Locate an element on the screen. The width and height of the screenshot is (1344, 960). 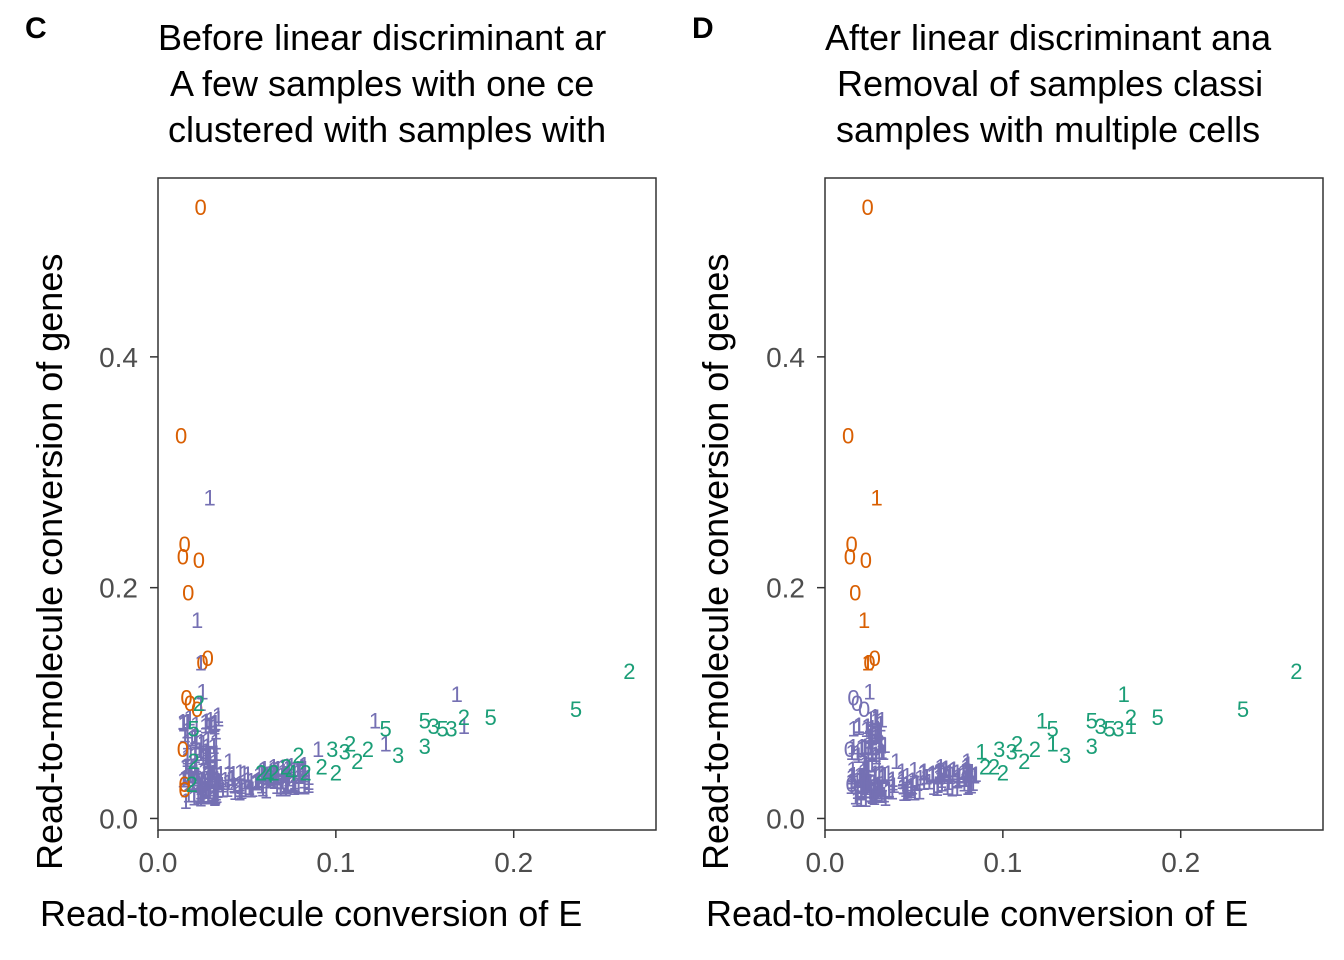
chart-title-line-3: samples with multiple cells is located at coordinates (1048, 129).